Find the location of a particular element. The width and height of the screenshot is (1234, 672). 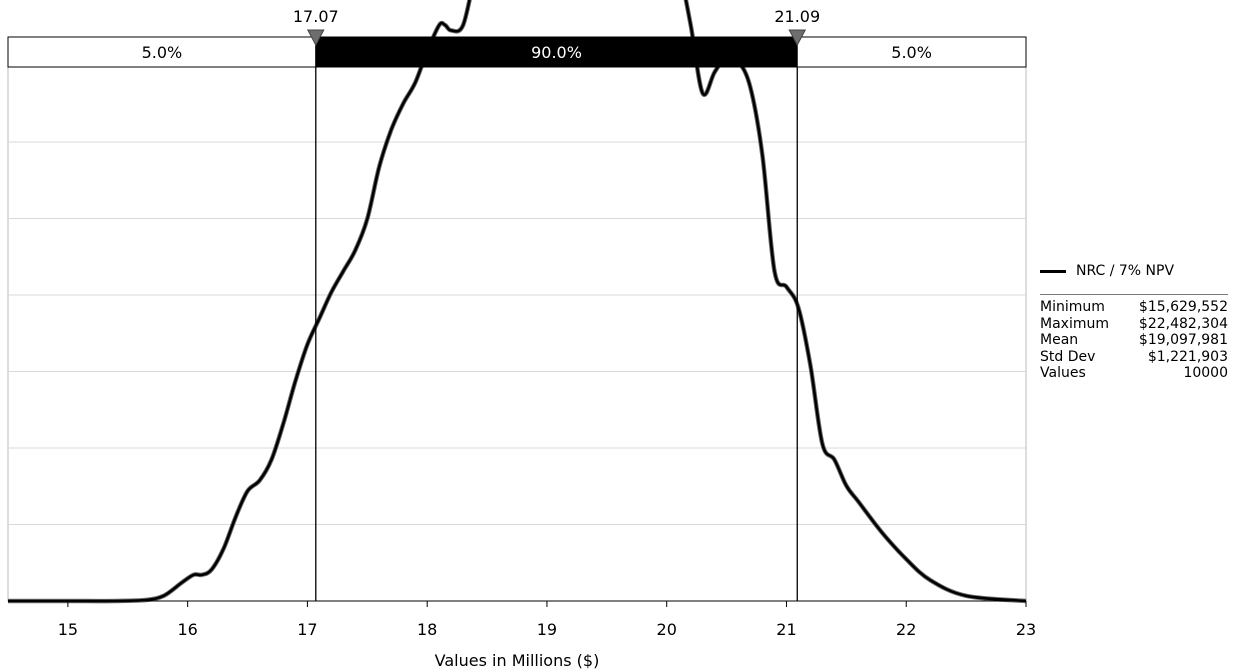

stat-label: Minimum is located at coordinates (1072, 307).